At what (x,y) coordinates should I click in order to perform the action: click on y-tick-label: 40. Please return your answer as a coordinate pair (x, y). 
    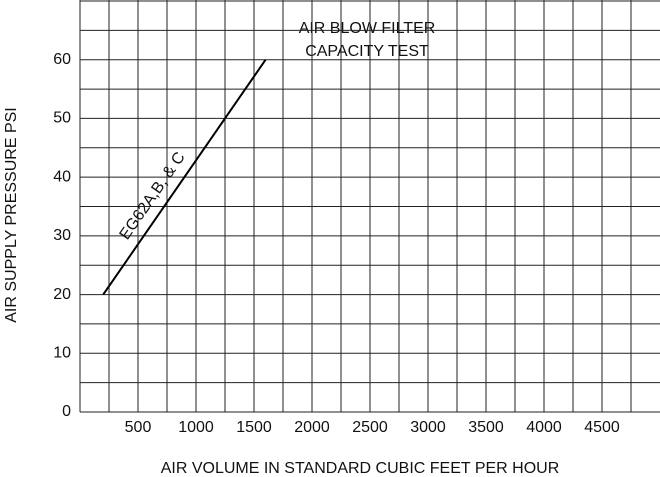
    Looking at the image, I should click on (62, 176).